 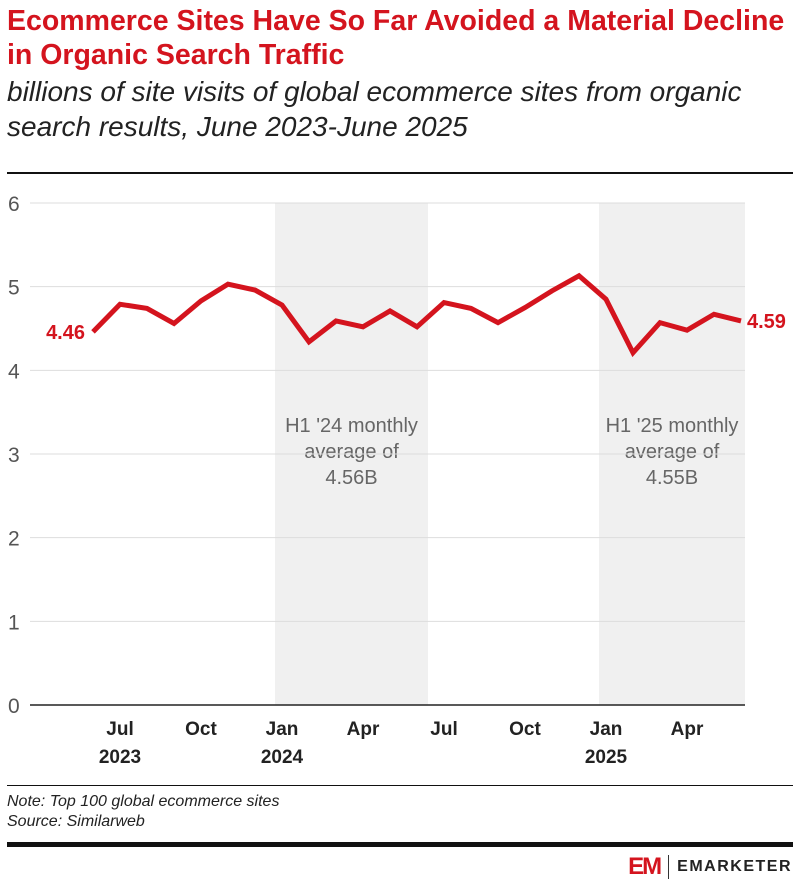 I want to click on logo-separator, so click(x=669, y=867).